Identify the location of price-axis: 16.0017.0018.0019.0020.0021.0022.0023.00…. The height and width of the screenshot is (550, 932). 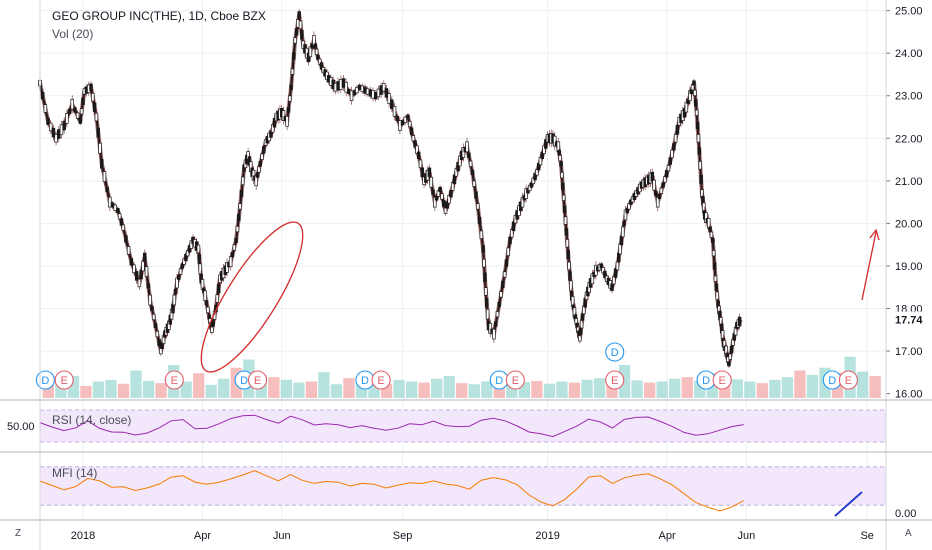
(908, 203).